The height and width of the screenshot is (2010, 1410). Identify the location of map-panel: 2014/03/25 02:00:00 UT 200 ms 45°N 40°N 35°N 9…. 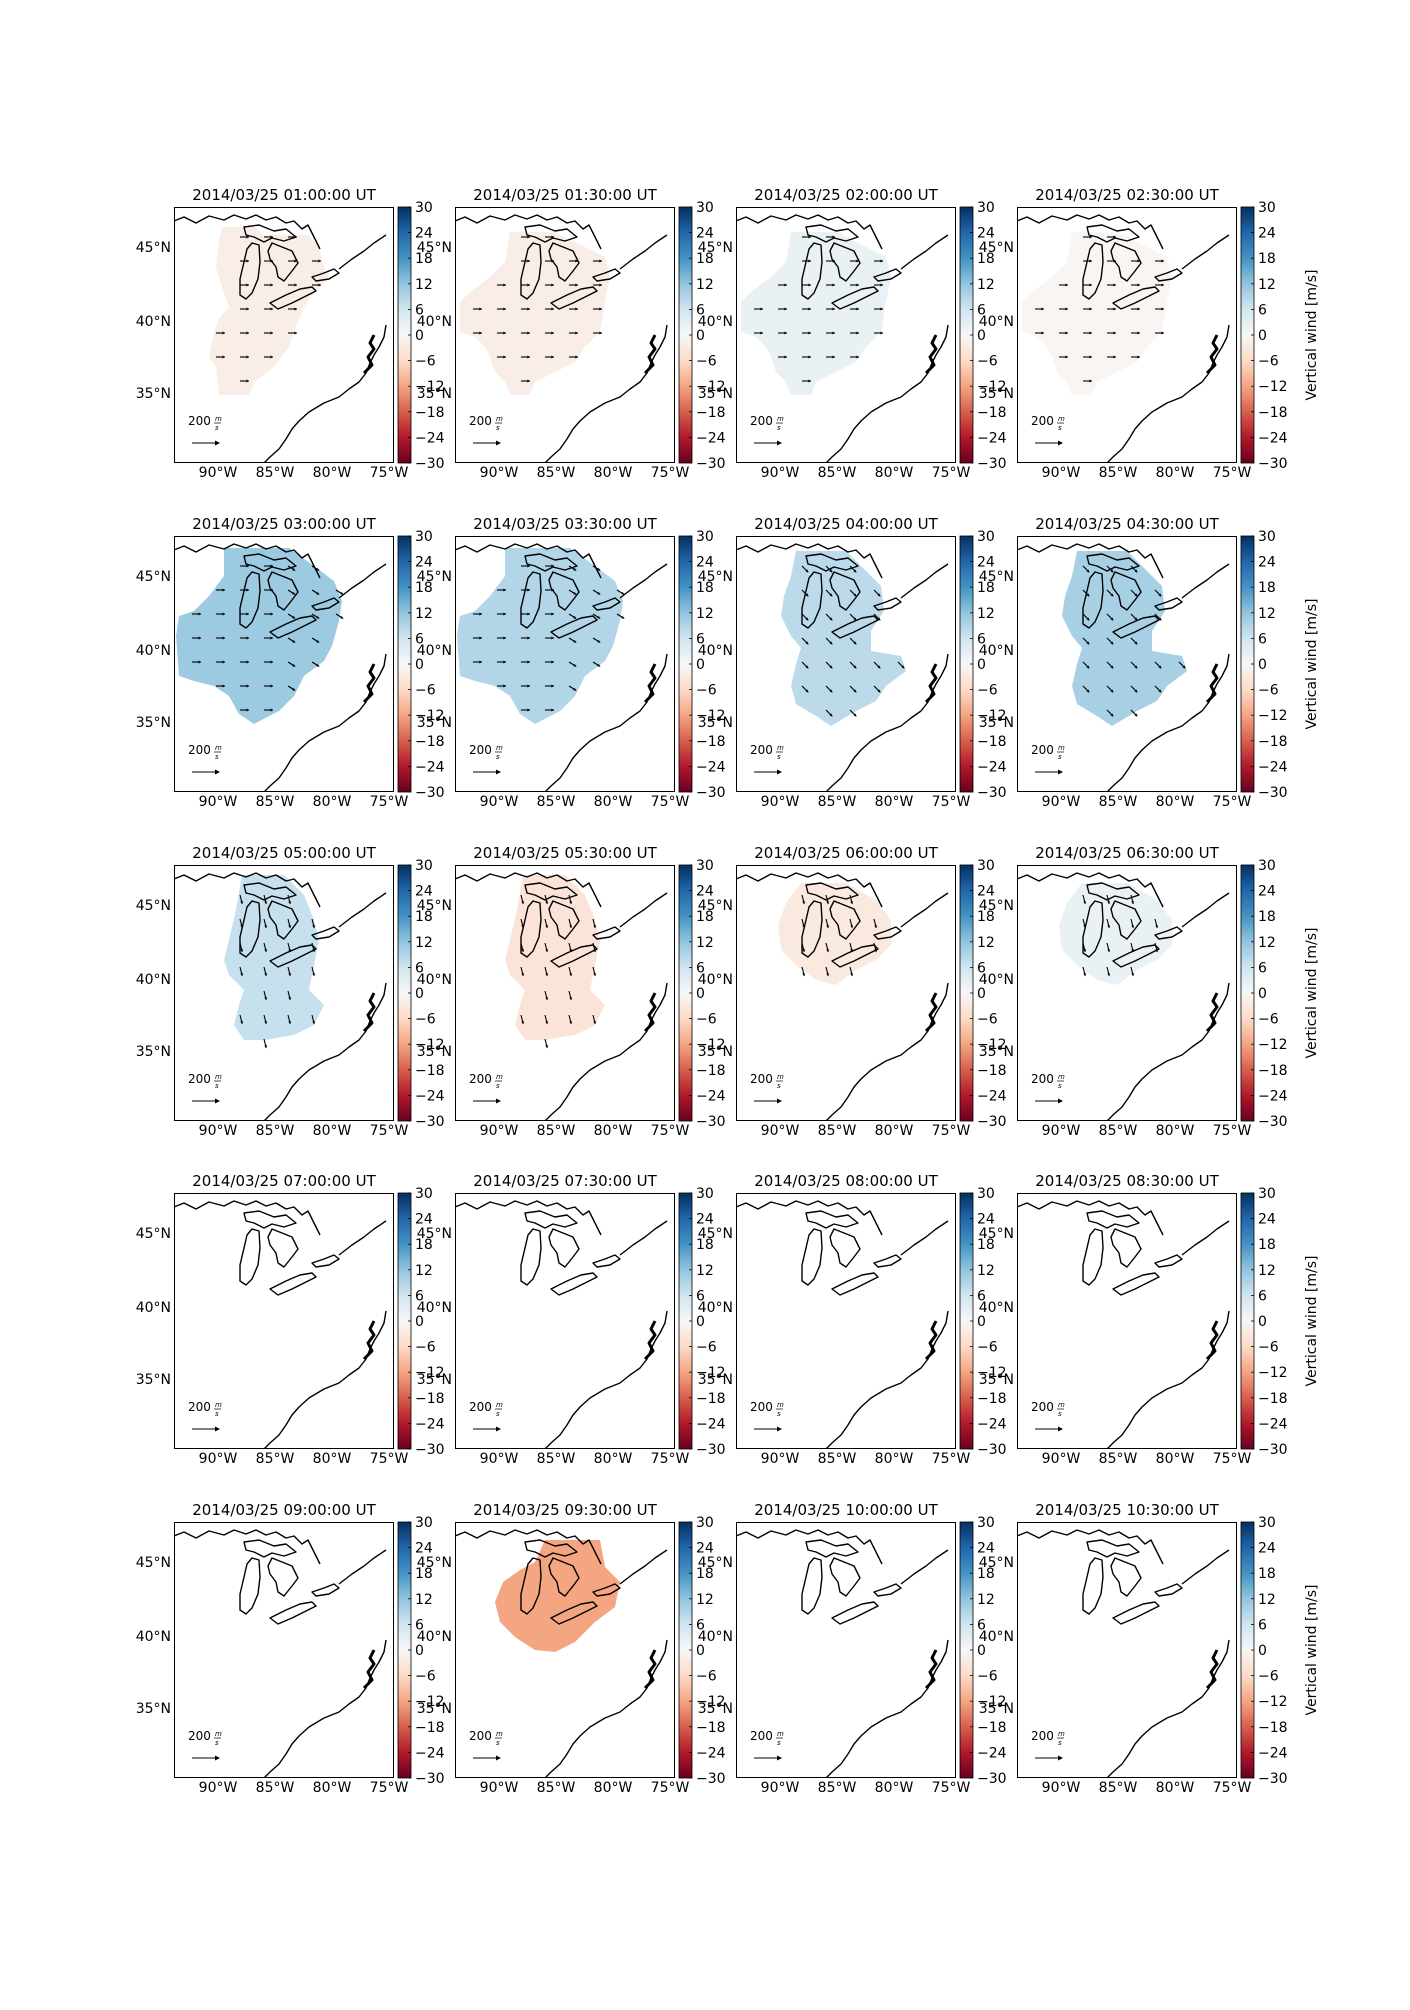
(852, 333).